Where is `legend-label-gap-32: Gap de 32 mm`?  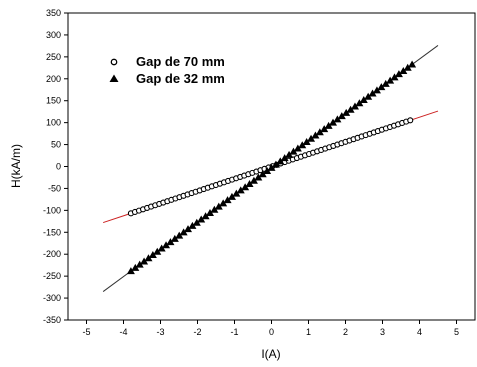 legend-label-gap-32: Gap de 32 mm is located at coordinates (180, 78).